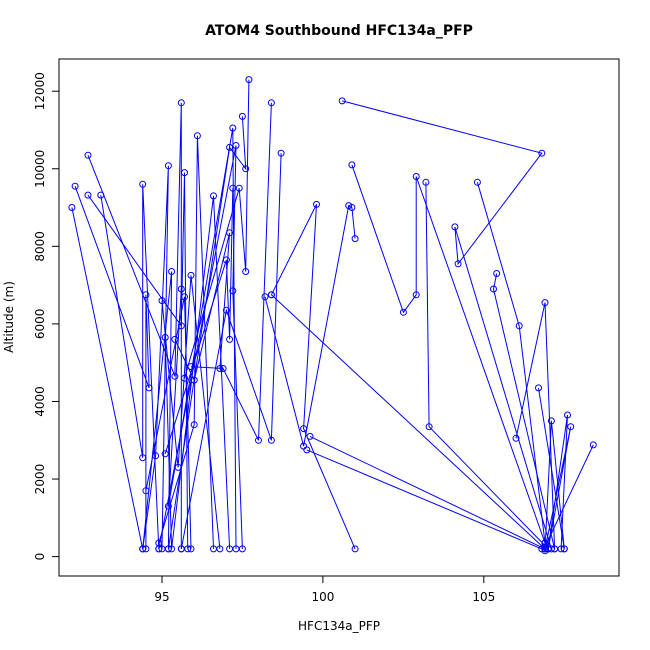 The height and width of the screenshot is (650, 650). Describe the element at coordinates (40, 169) in the screenshot. I see `y-tick-label: 10000` at that location.